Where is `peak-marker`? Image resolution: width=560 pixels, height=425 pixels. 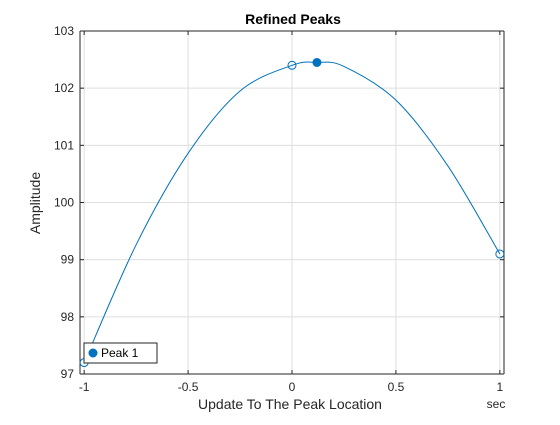 peak-marker is located at coordinates (317, 62).